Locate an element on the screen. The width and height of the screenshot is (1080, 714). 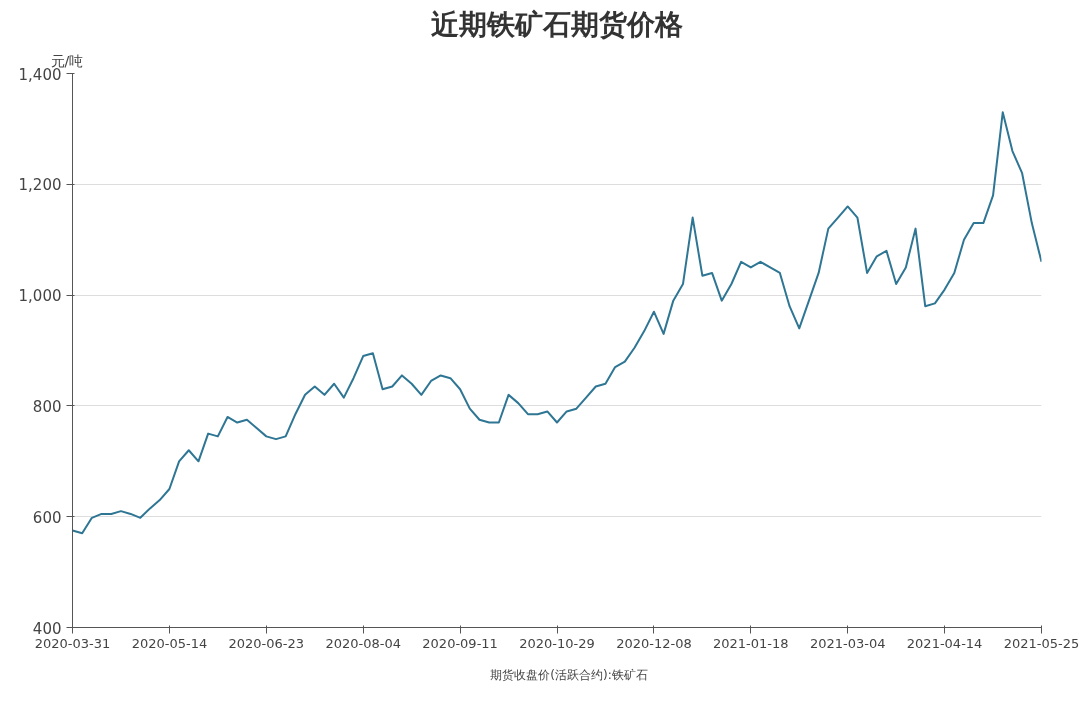
x-tick-label: 2020-09-11 is located at coordinates (460, 643).